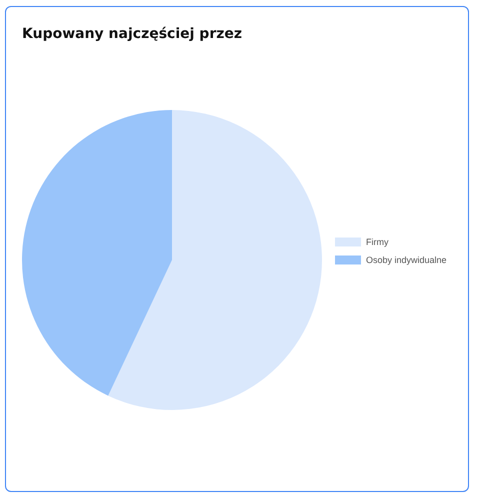  What do you see at coordinates (406, 260) in the screenshot?
I see `legend-label: Osoby indywidualne` at bounding box center [406, 260].